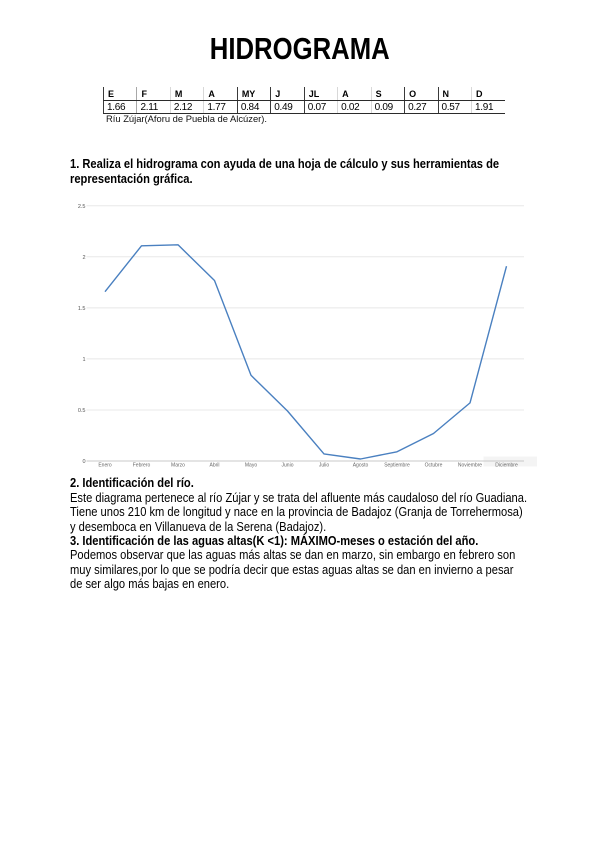 Image resolution: width=600 pixels, height=848 pixels. What do you see at coordinates (361, 466) in the screenshot?
I see `svg-text: Agosto` at bounding box center [361, 466].